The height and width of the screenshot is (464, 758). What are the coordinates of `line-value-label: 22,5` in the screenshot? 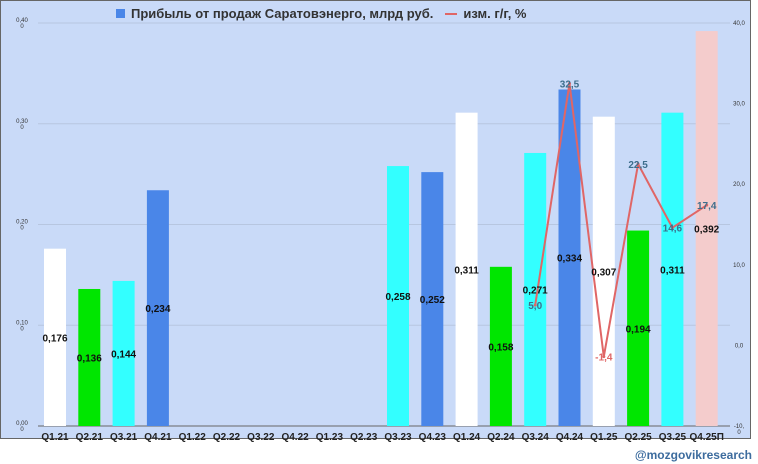 It's located at (638, 165).